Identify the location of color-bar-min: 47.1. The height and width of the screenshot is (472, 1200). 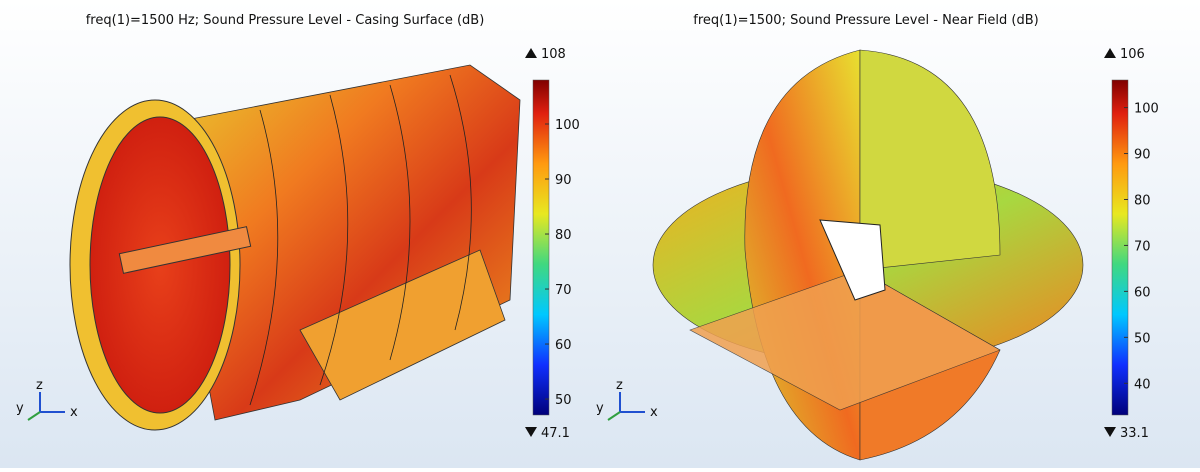
(555, 433).